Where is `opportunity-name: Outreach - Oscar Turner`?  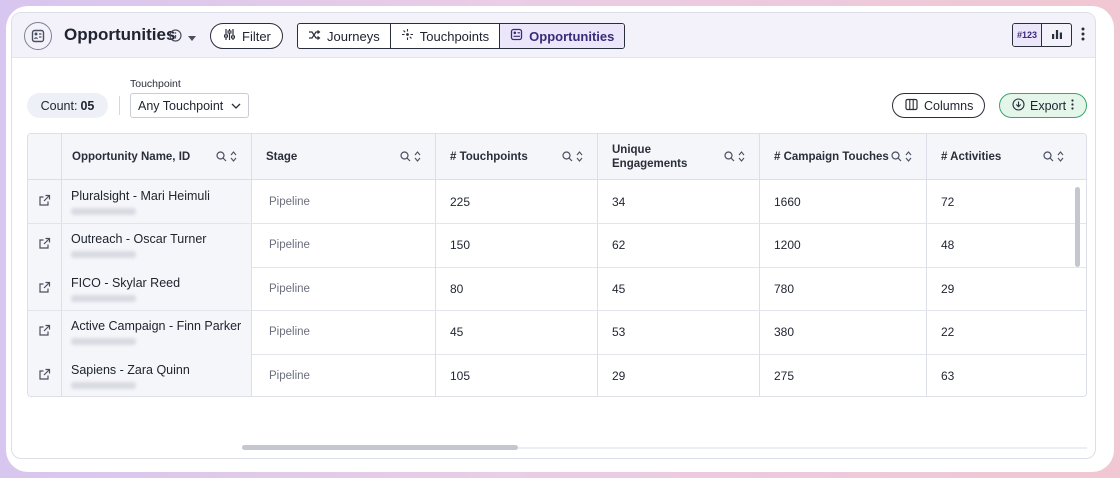 opportunity-name: Outreach - Oscar Turner is located at coordinates (139, 239).